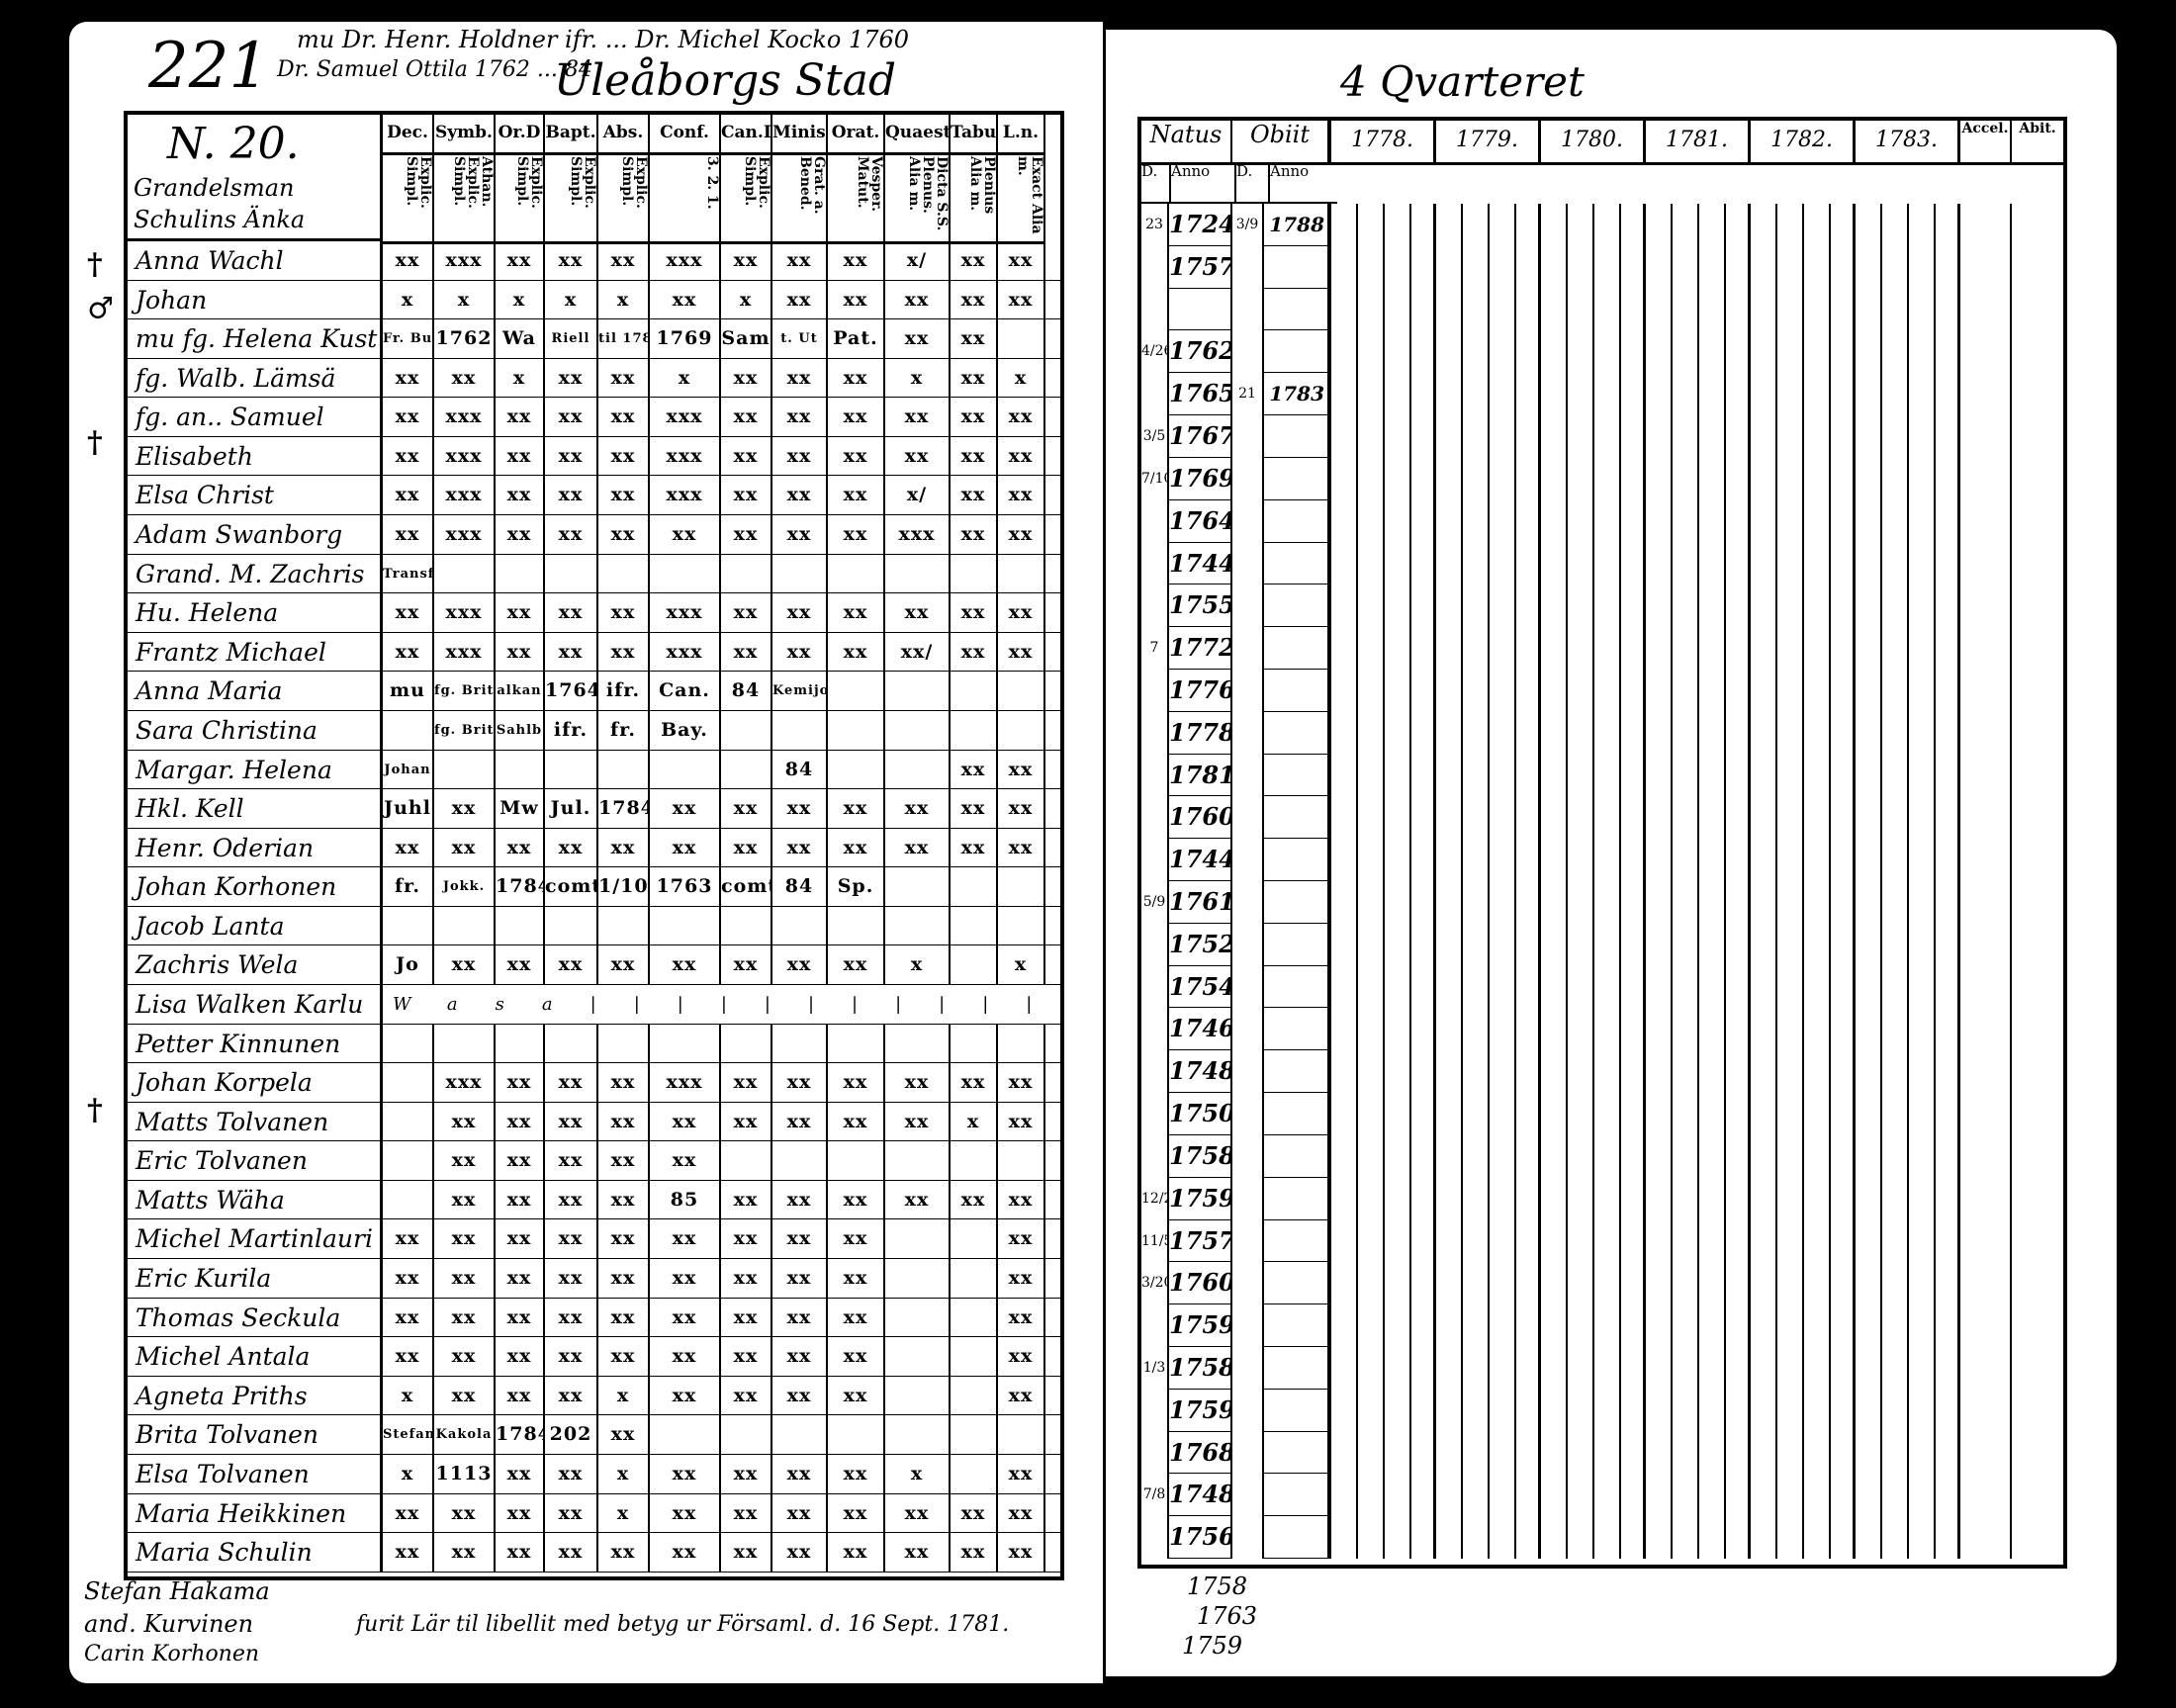  What do you see at coordinates (1593, 141) in the screenshot?
I see `year-header: 1780.` at bounding box center [1593, 141].